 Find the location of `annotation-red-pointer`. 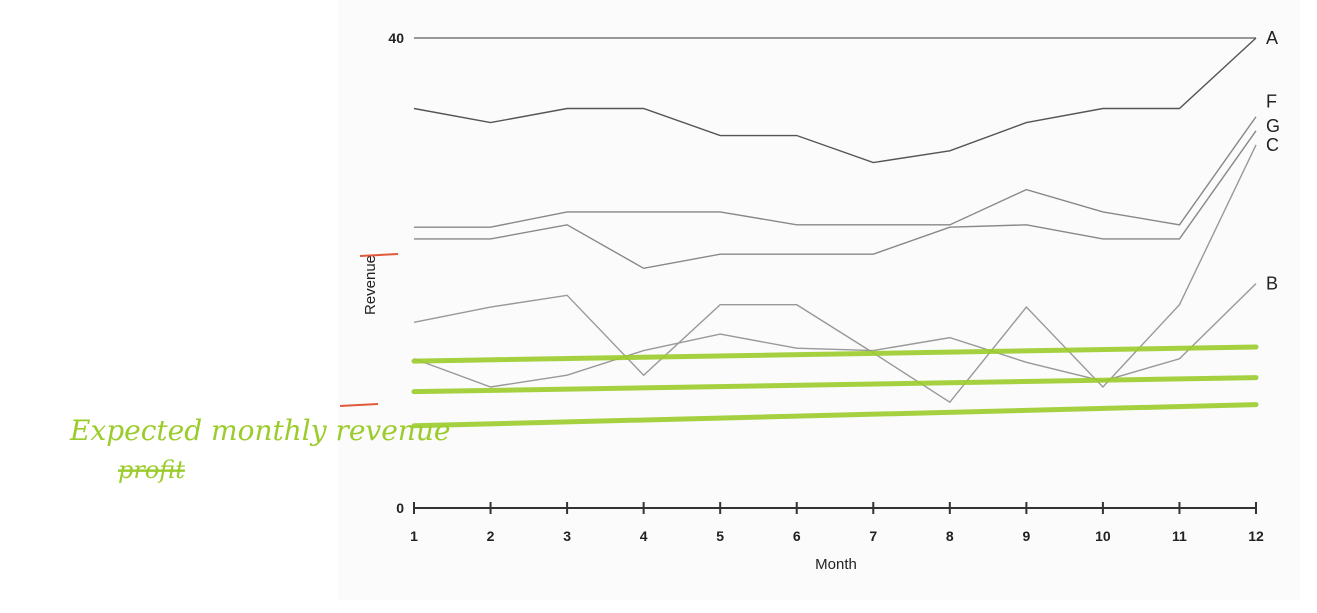

annotation-red-pointer is located at coordinates (359, 405).